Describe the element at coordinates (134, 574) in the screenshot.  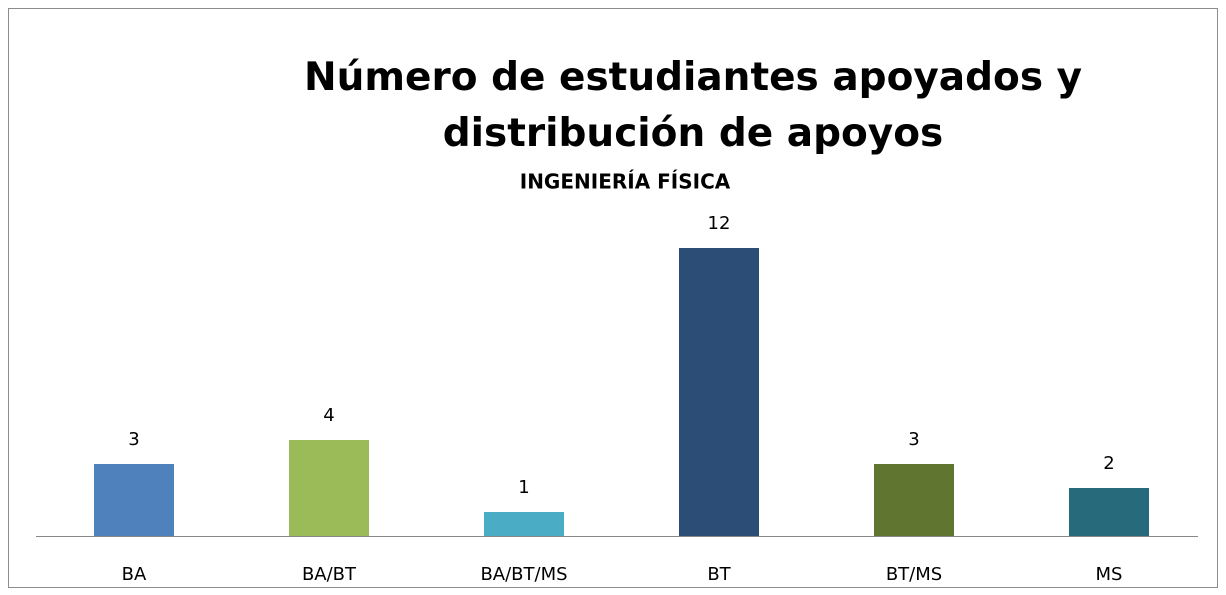
I see `x-tick-label: BA` at that location.